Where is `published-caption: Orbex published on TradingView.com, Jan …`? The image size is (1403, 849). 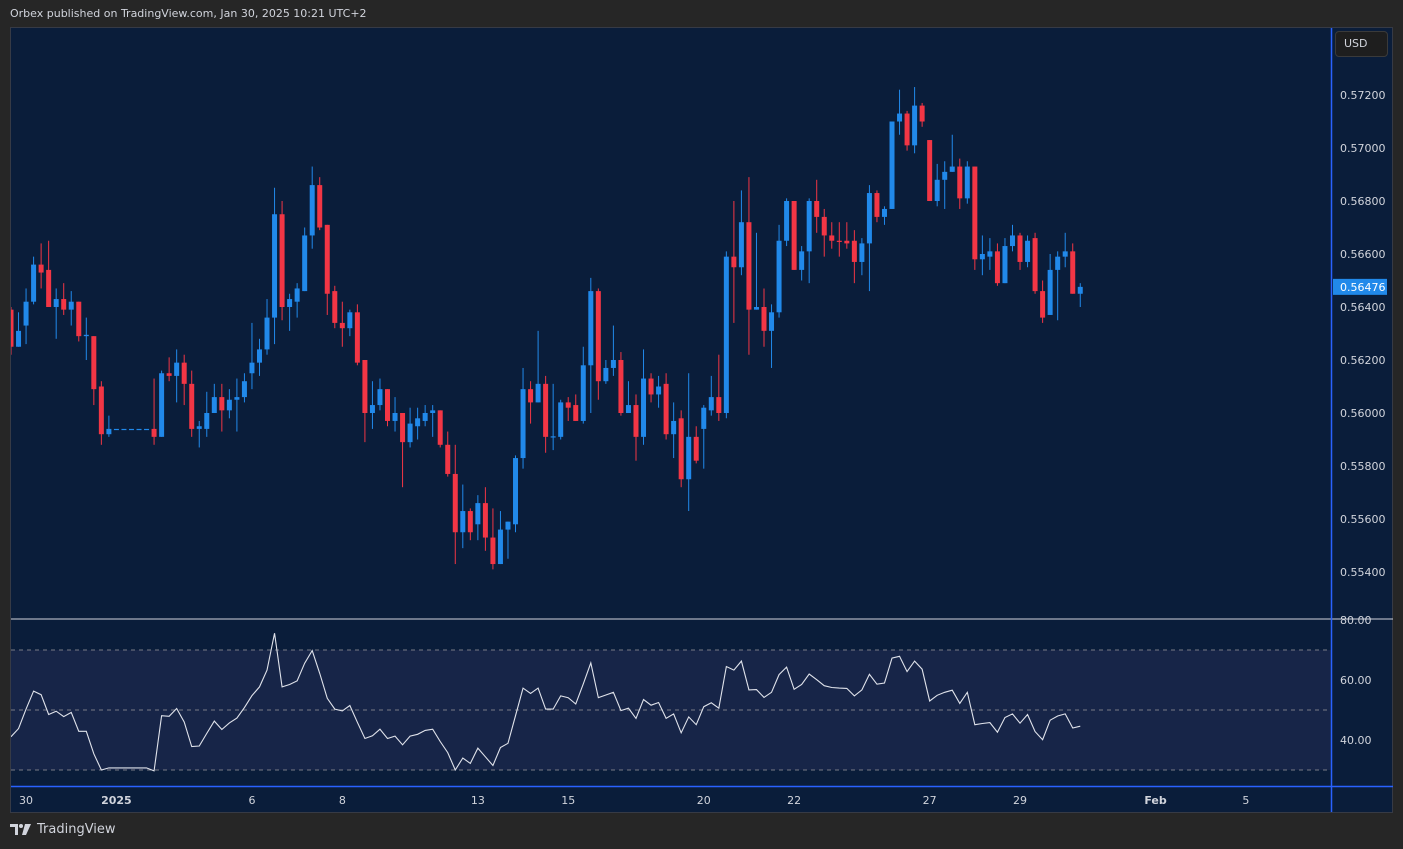
published-caption: Orbex published on TradingView.com, Jan … is located at coordinates (188, 13).